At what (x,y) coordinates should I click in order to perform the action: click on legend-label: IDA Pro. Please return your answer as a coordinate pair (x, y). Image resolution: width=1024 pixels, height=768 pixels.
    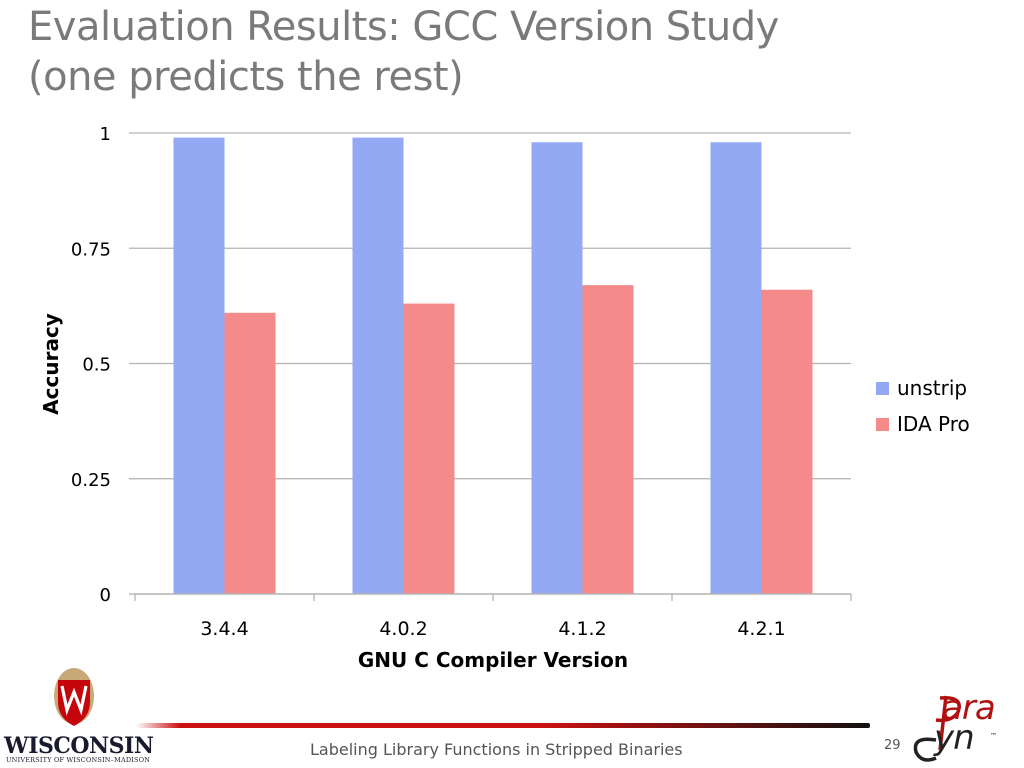
    Looking at the image, I should click on (933, 424).